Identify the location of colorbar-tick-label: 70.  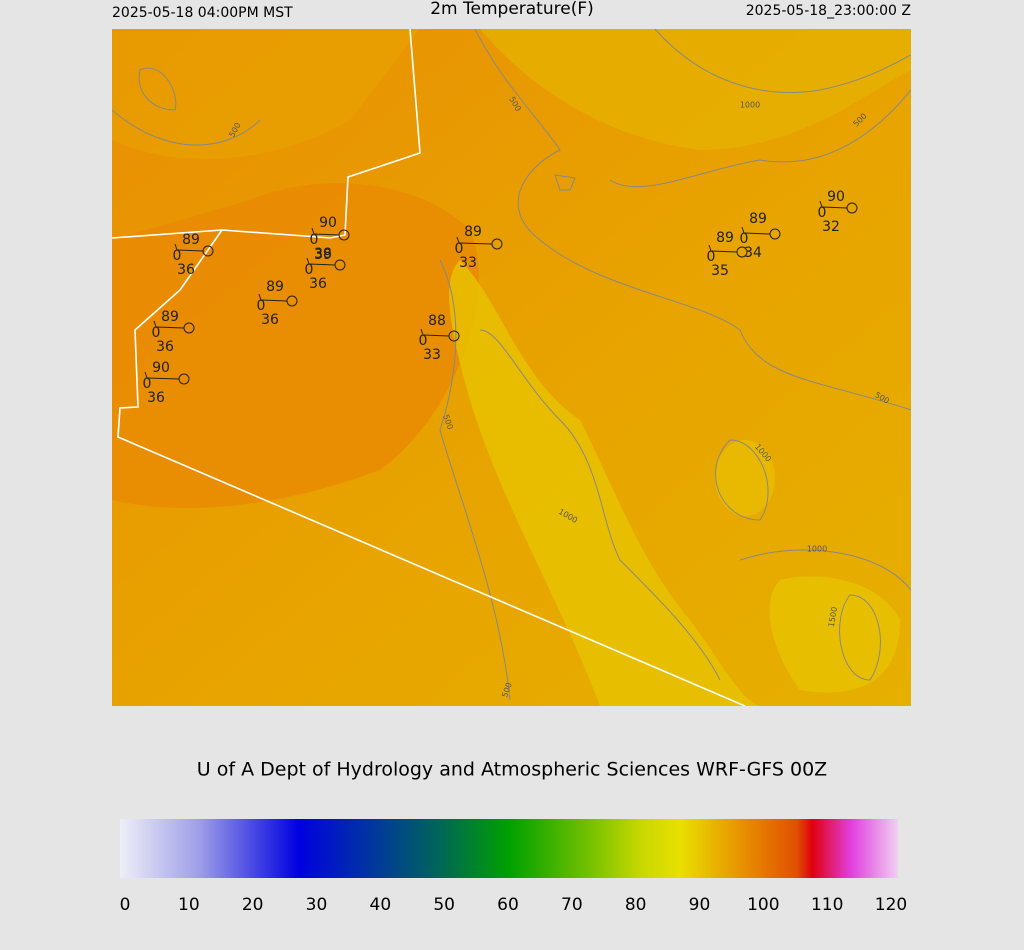
(572, 905).